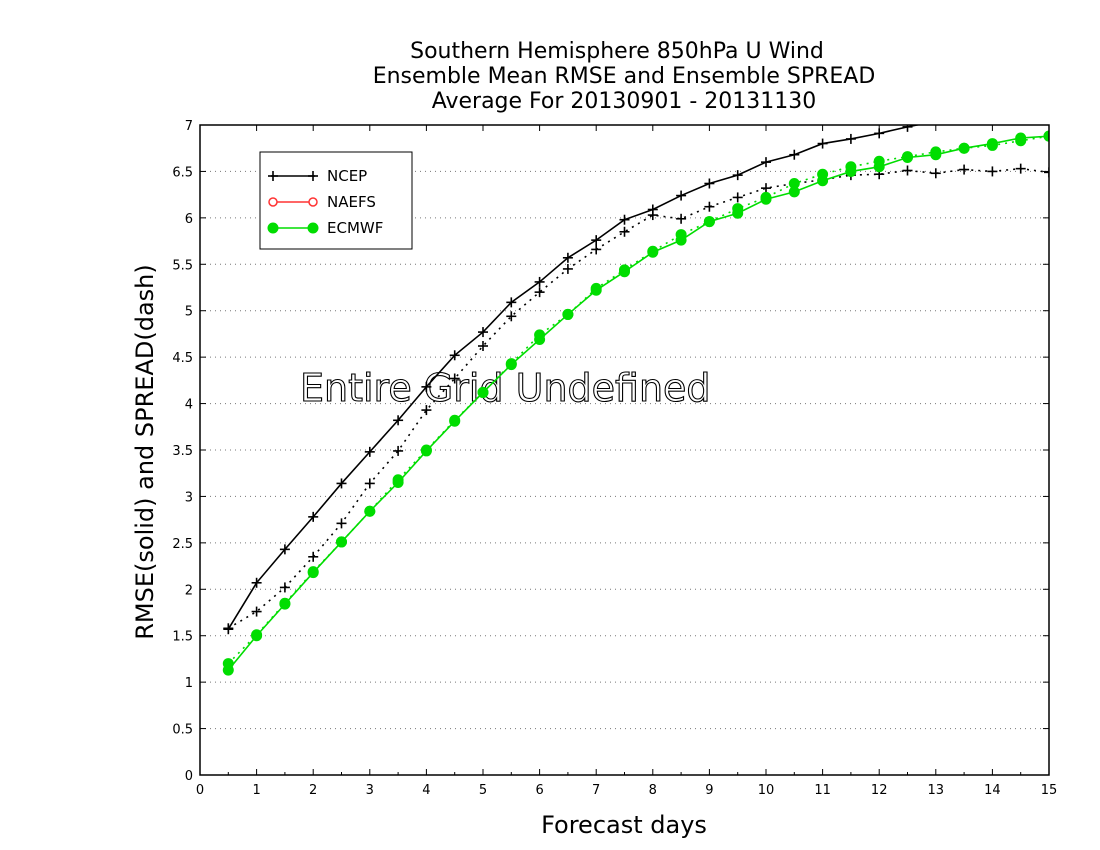  Describe the element at coordinates (596, 790) in the screenshot. I see `x-tick-label-7: 7` at that location.